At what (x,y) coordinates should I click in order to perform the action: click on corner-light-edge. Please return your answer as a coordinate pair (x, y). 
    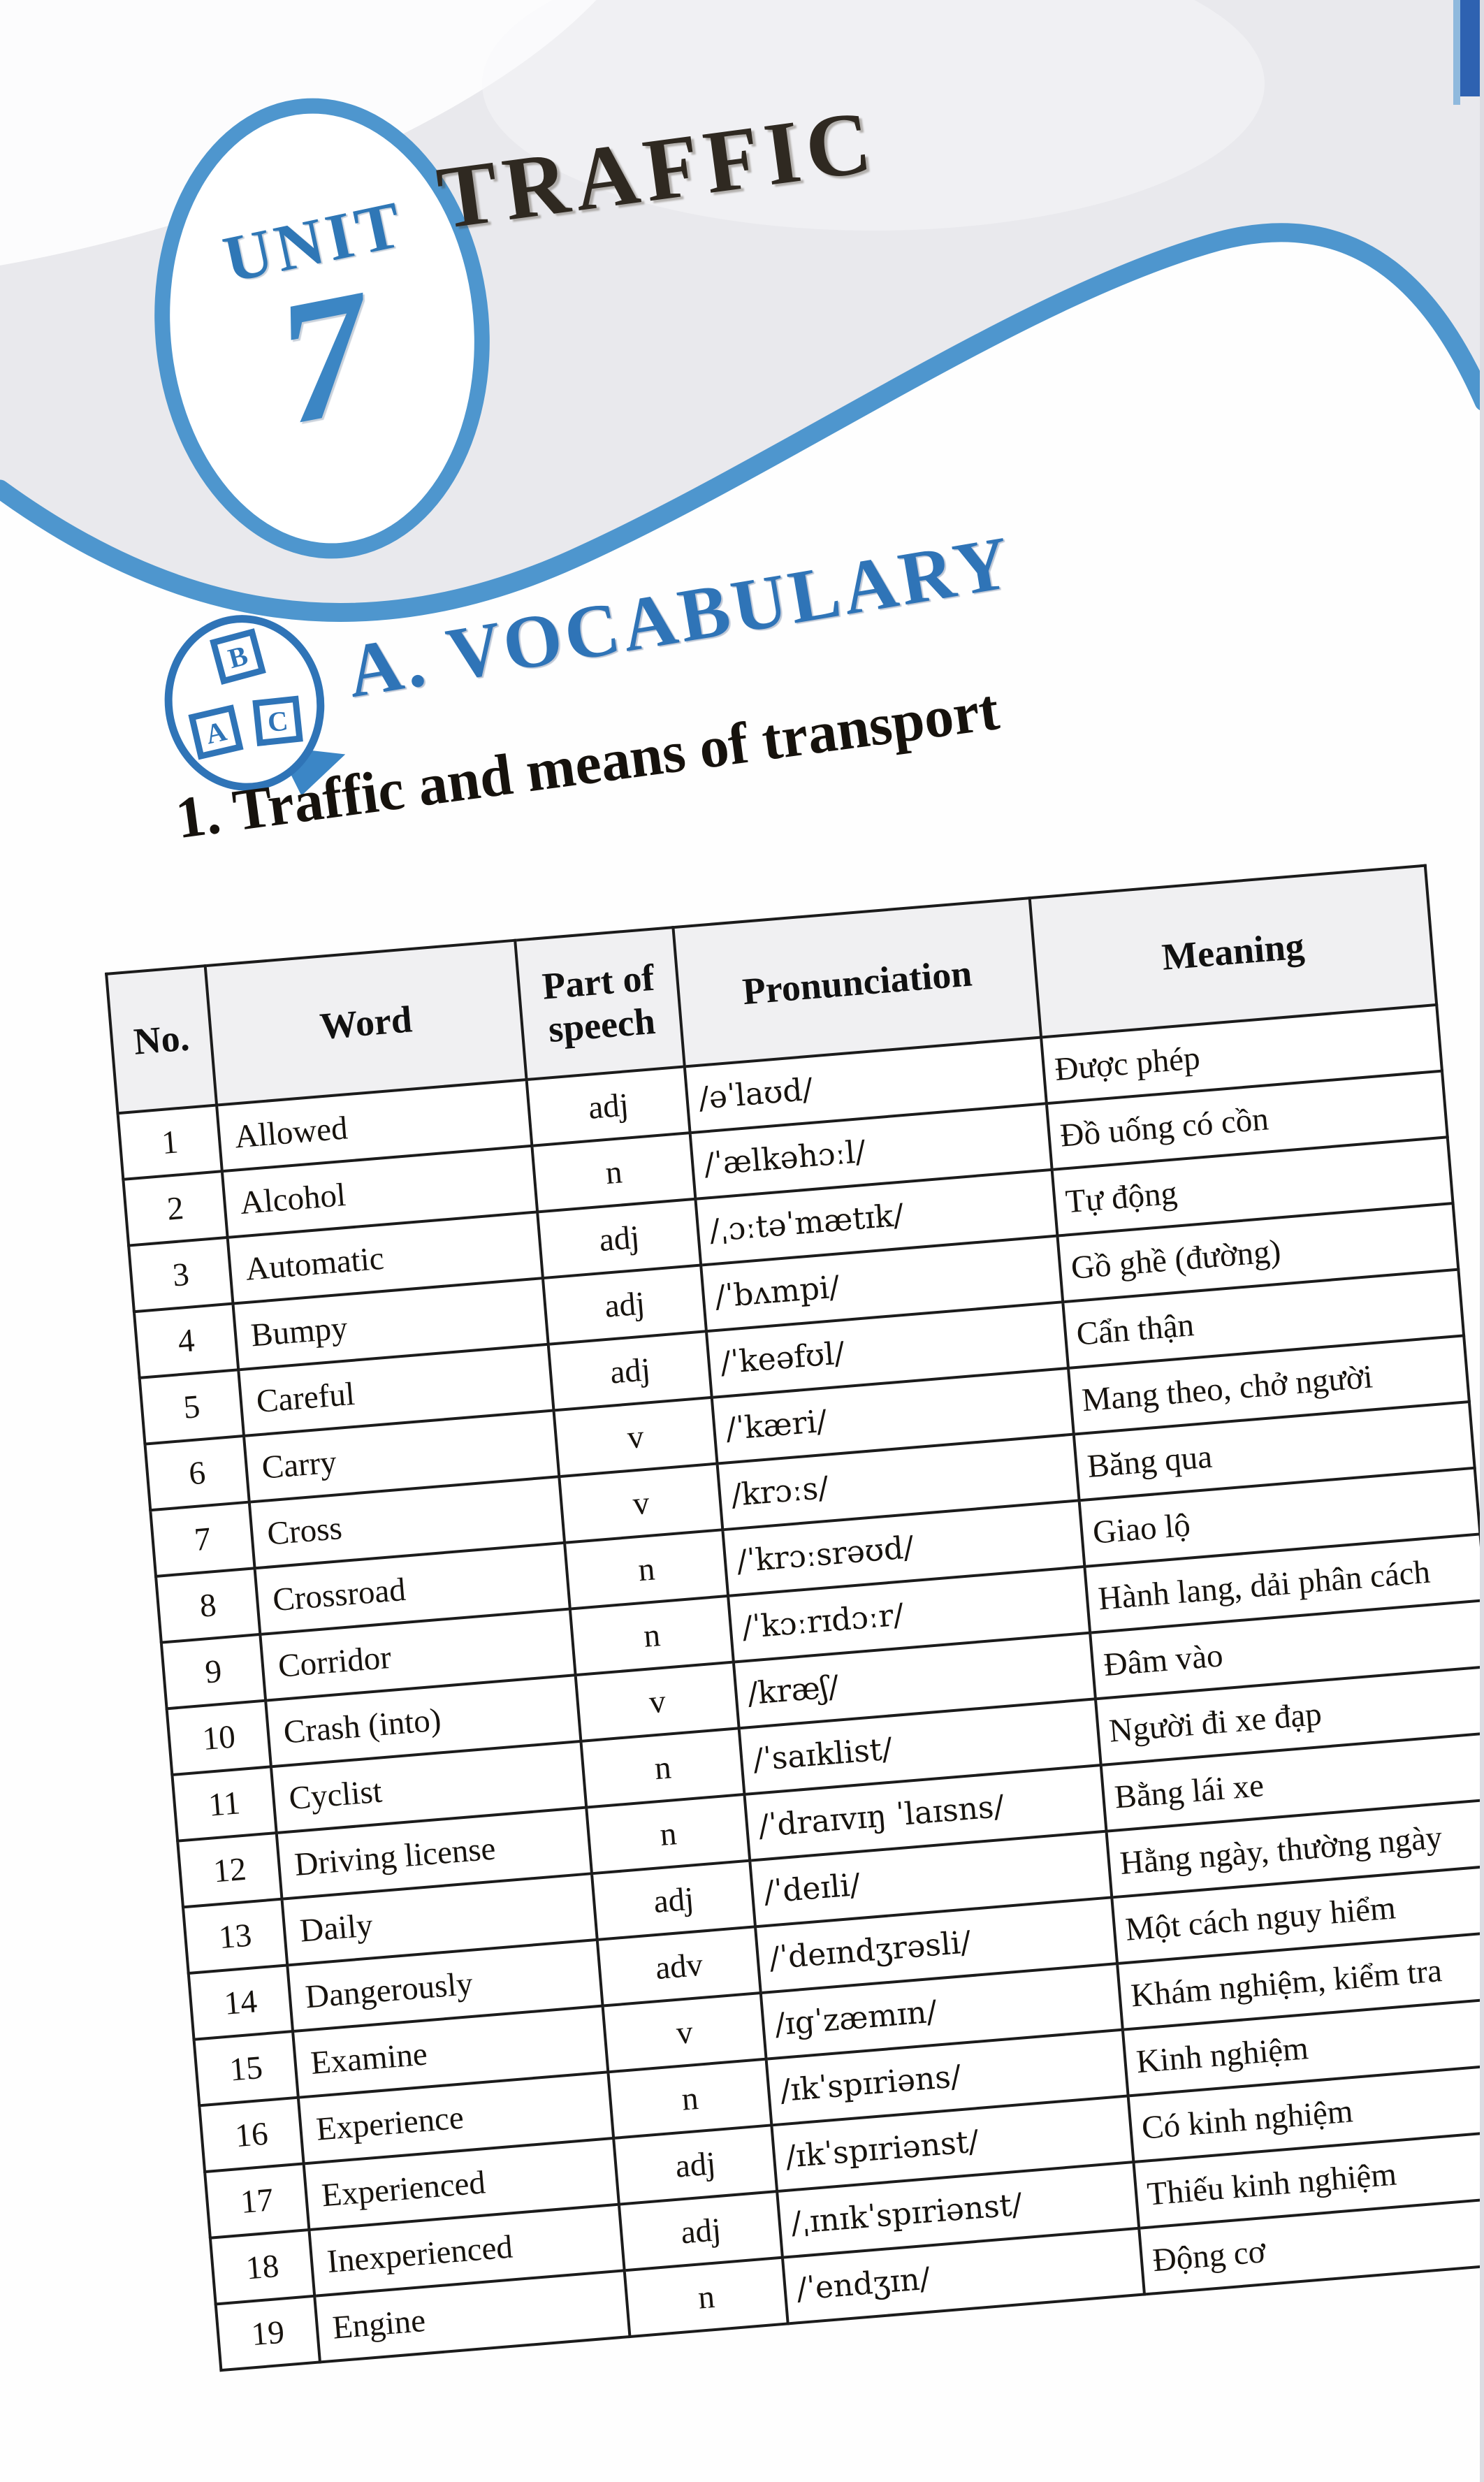
    Looking at the image, I should click on (1456, 52).